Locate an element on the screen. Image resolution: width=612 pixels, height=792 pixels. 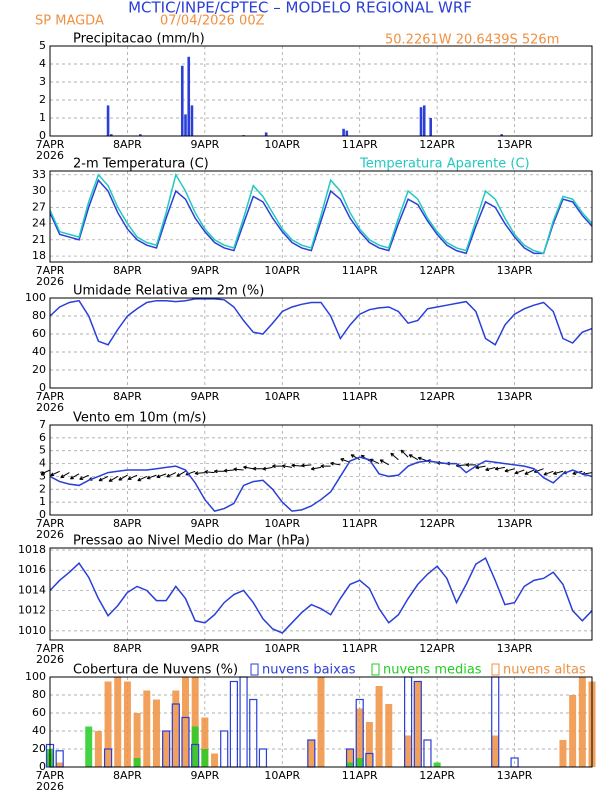
y-tick-label: 5 is located at coordinates (42, 450).